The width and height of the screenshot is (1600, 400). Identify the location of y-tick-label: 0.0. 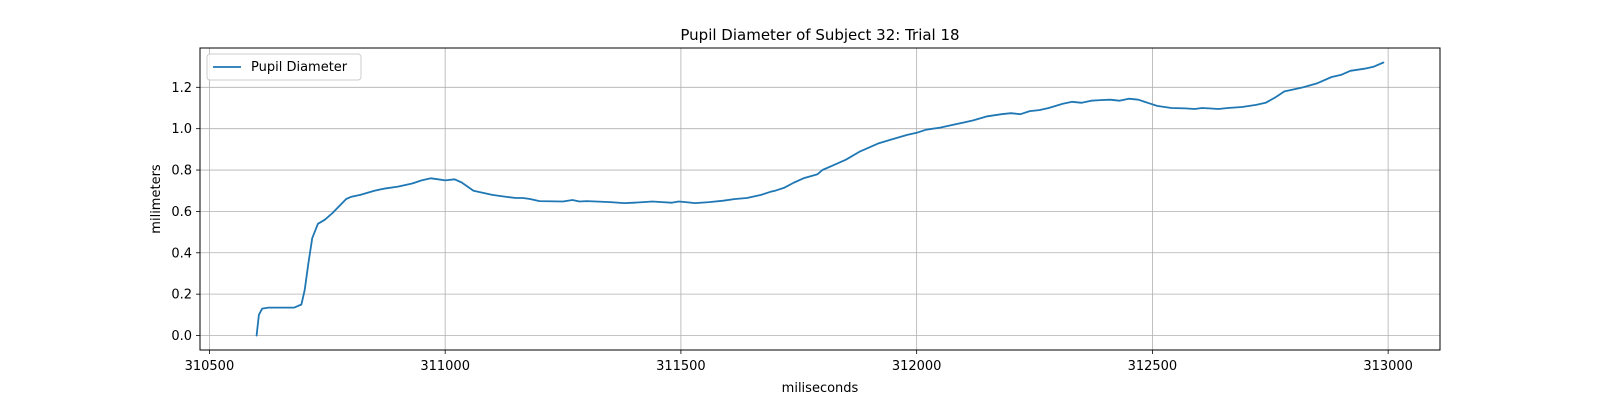
(181, 336).